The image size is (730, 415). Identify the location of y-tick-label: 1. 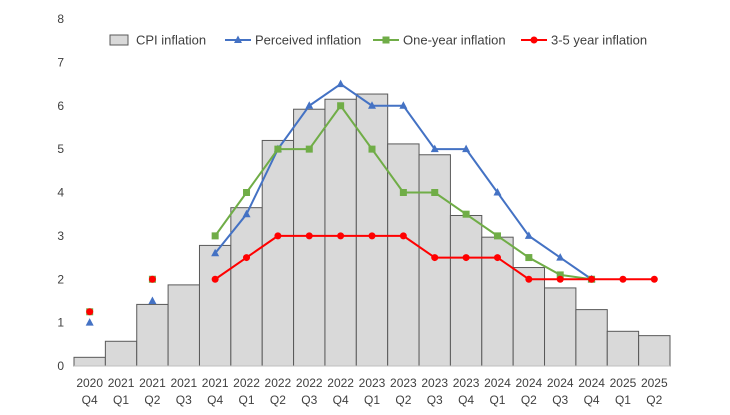
(60, 323).